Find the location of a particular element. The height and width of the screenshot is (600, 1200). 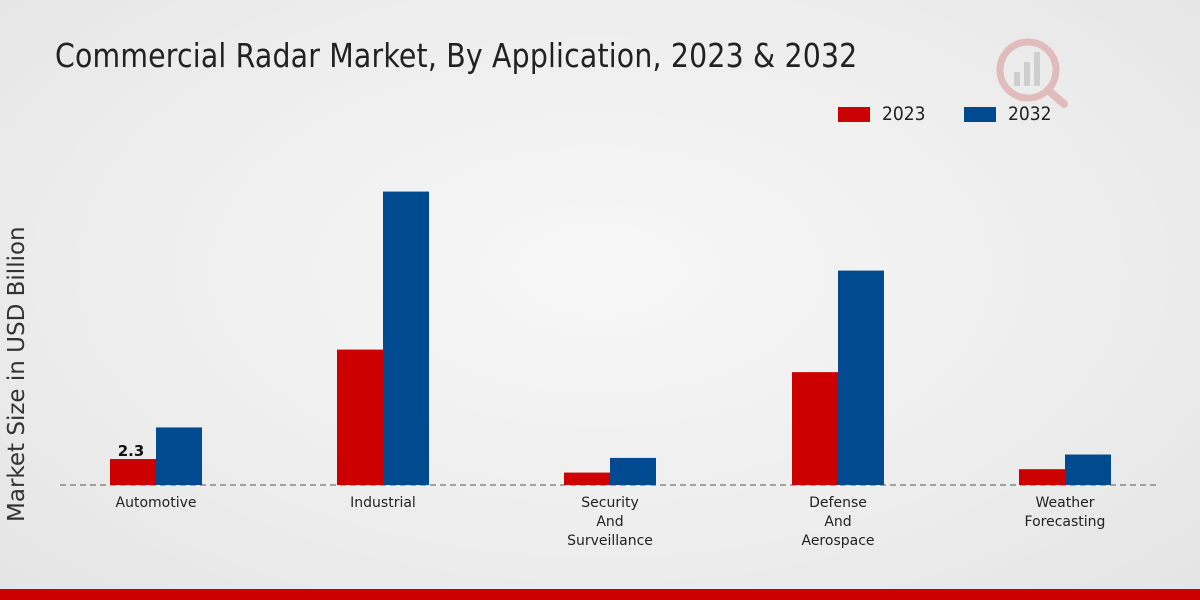

legend-swatch-2023 is located at coordinates (854, 114).